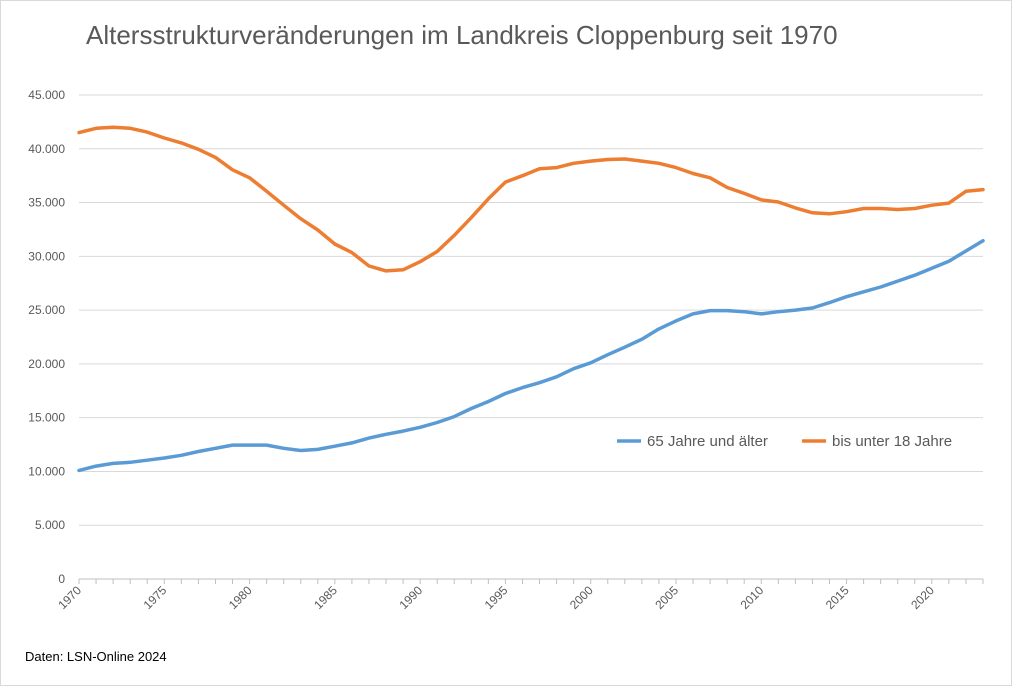 The width and height of the screenshot is (1012, 686). I want to click on y-tick-label: 20.000, so click(46, 364).